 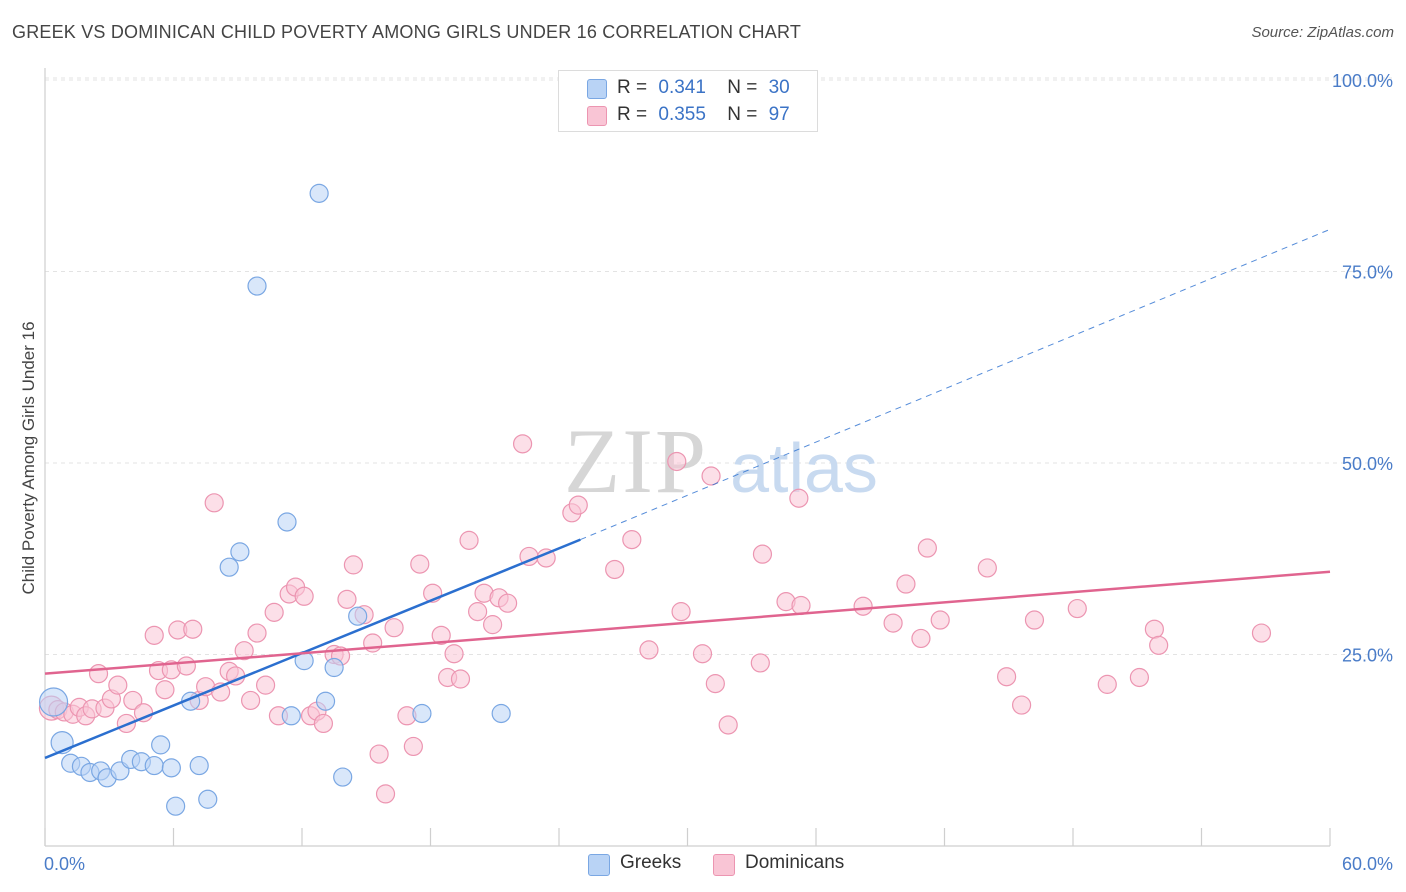 What do you see at coordinates (28, 457) in the screenshot?
I see `y-axis-label: Child Poverty Among Girls Under 16` at bounding box center [28, 457].